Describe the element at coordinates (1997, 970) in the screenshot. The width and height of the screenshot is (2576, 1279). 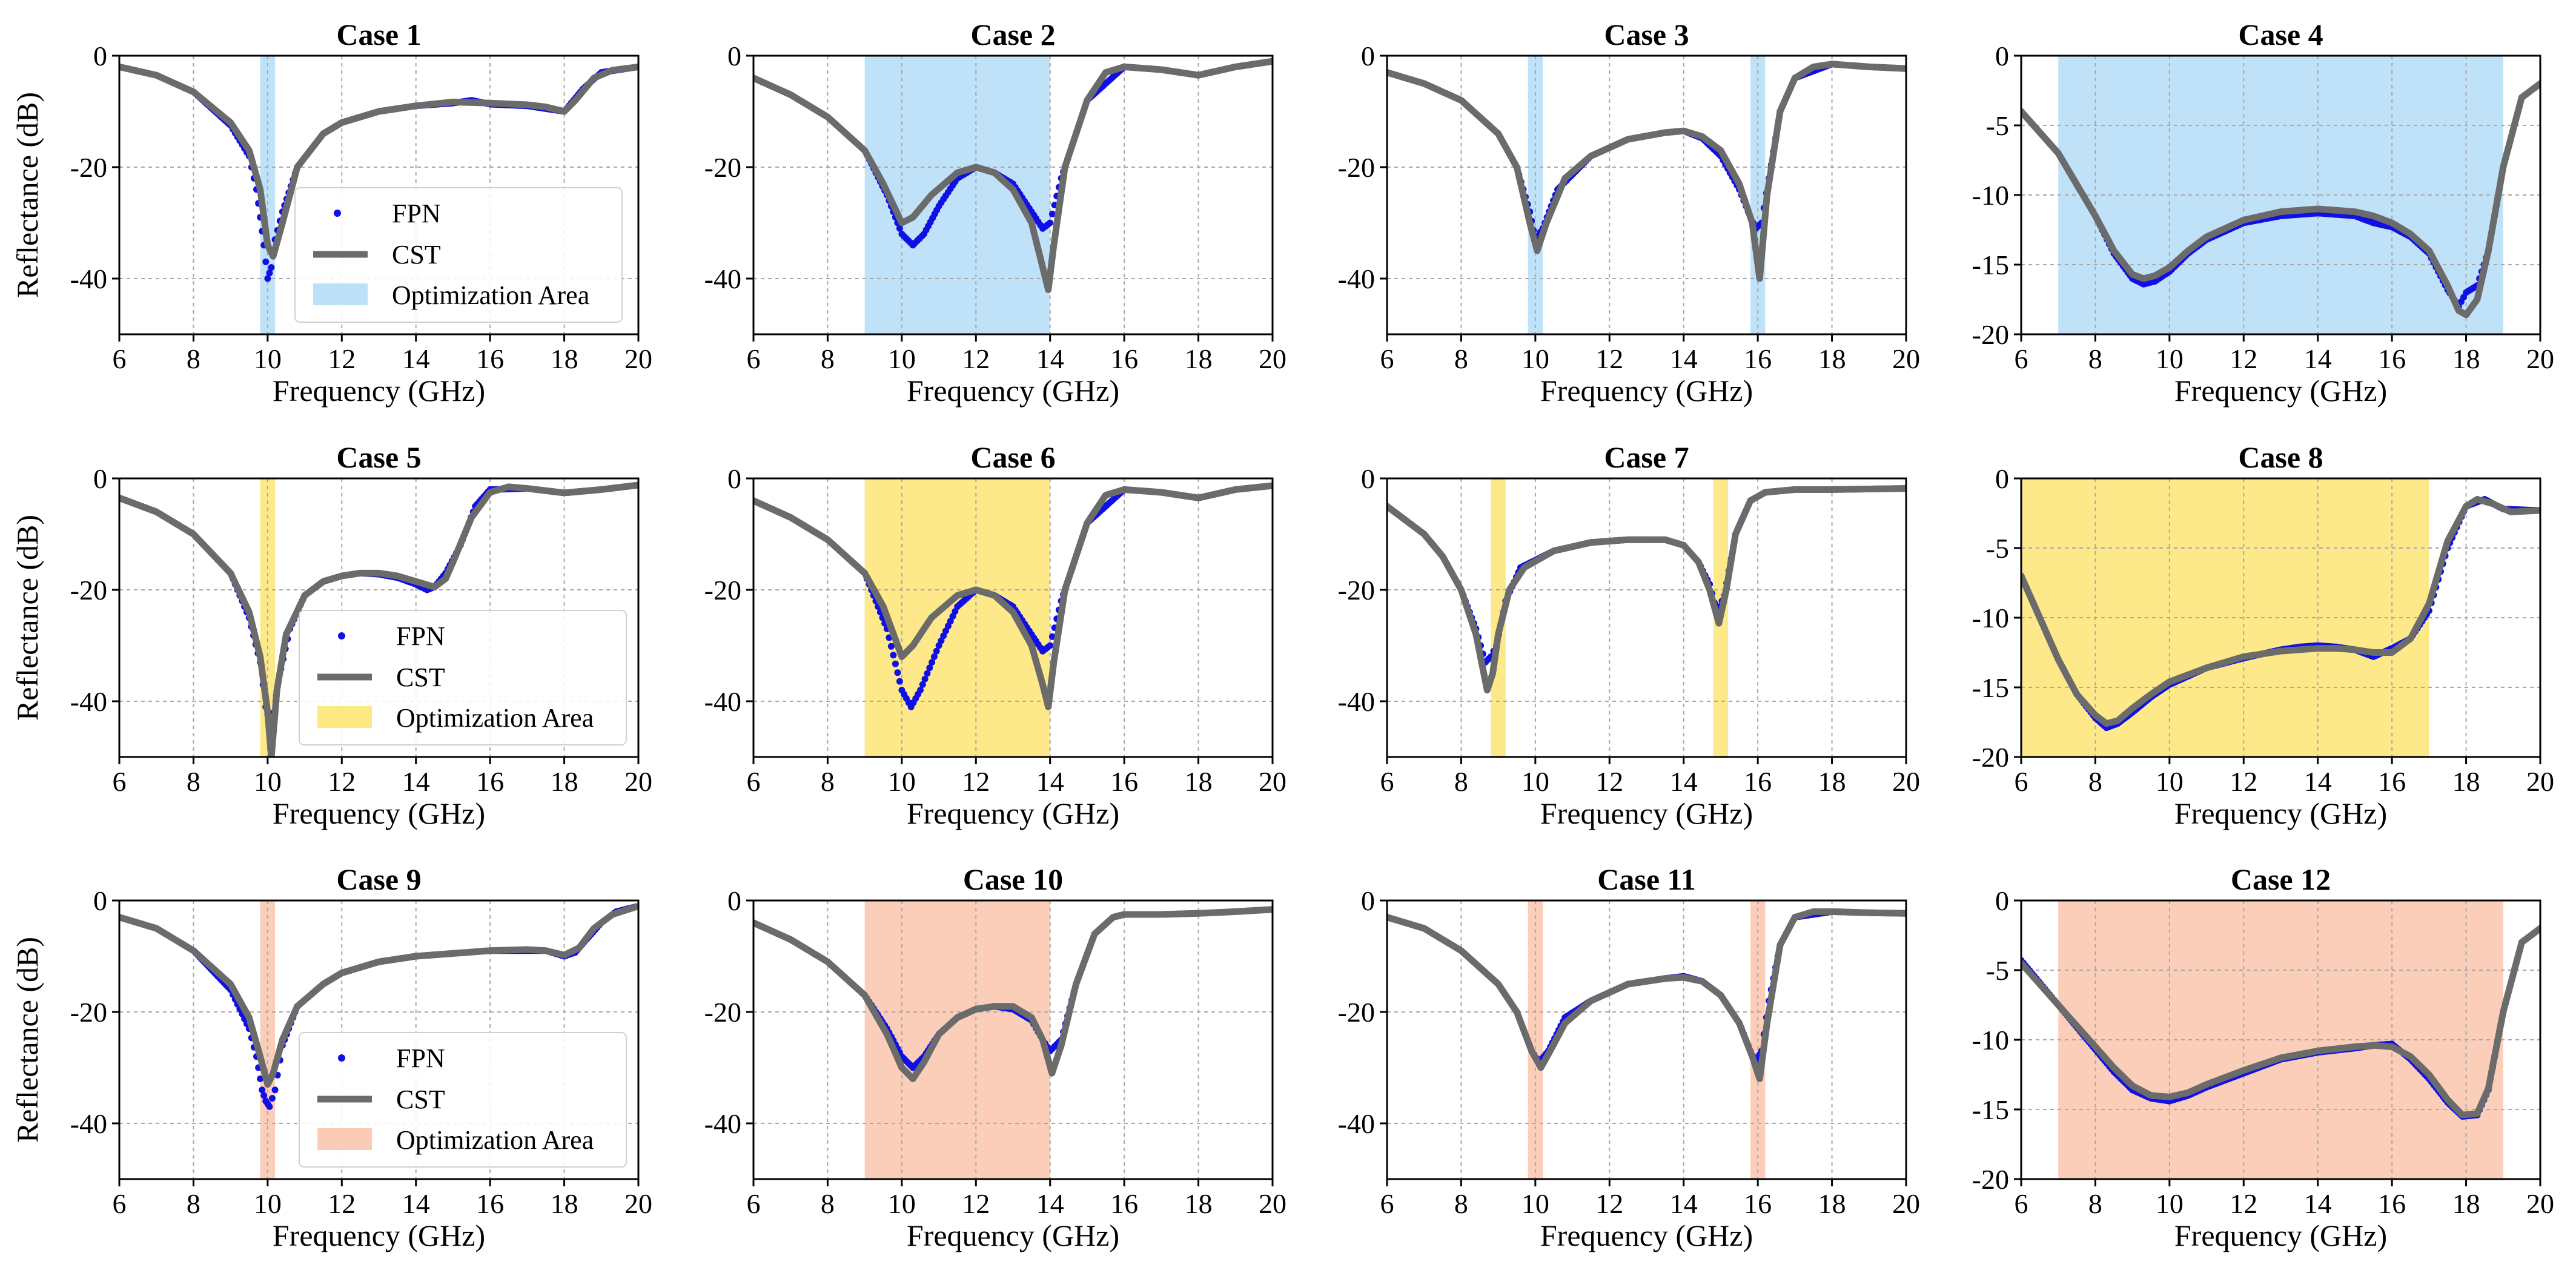
I see `y-tick-label: -5` at that location.